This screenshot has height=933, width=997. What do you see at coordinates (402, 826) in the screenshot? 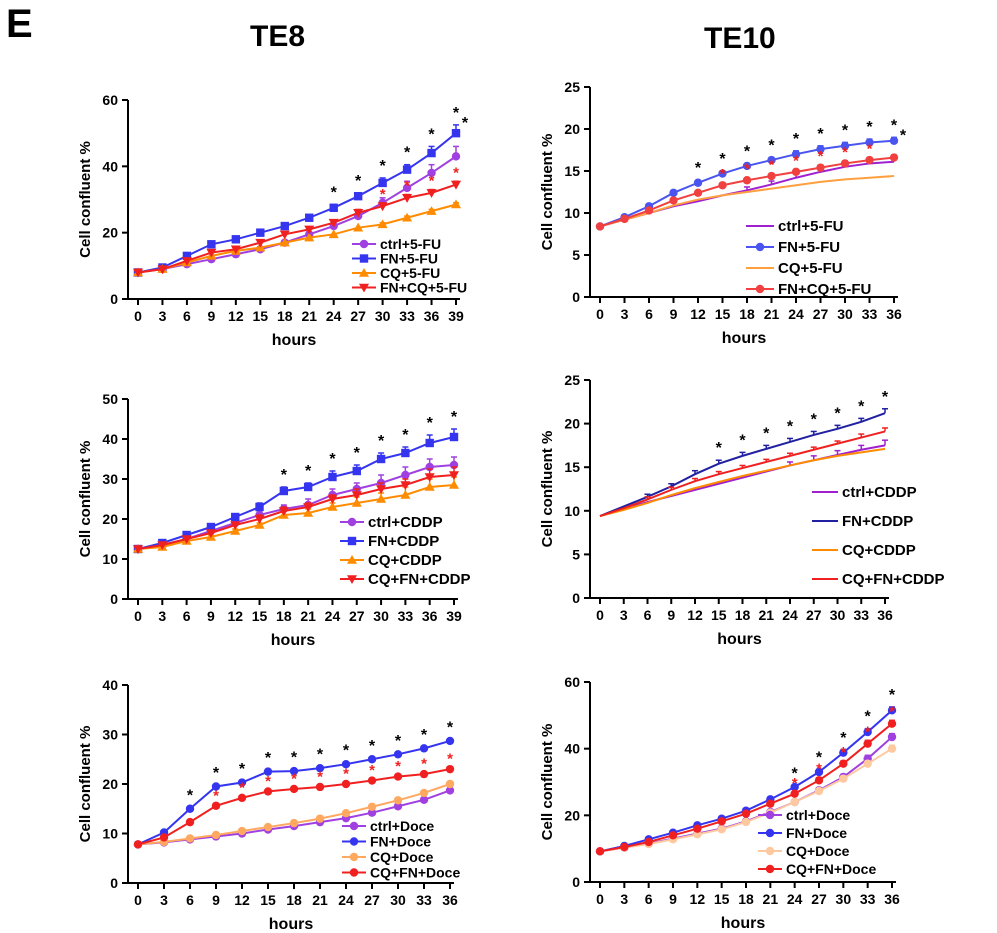
I see `legend-label: ctrl+Doce` at bounding box center [402, 826].